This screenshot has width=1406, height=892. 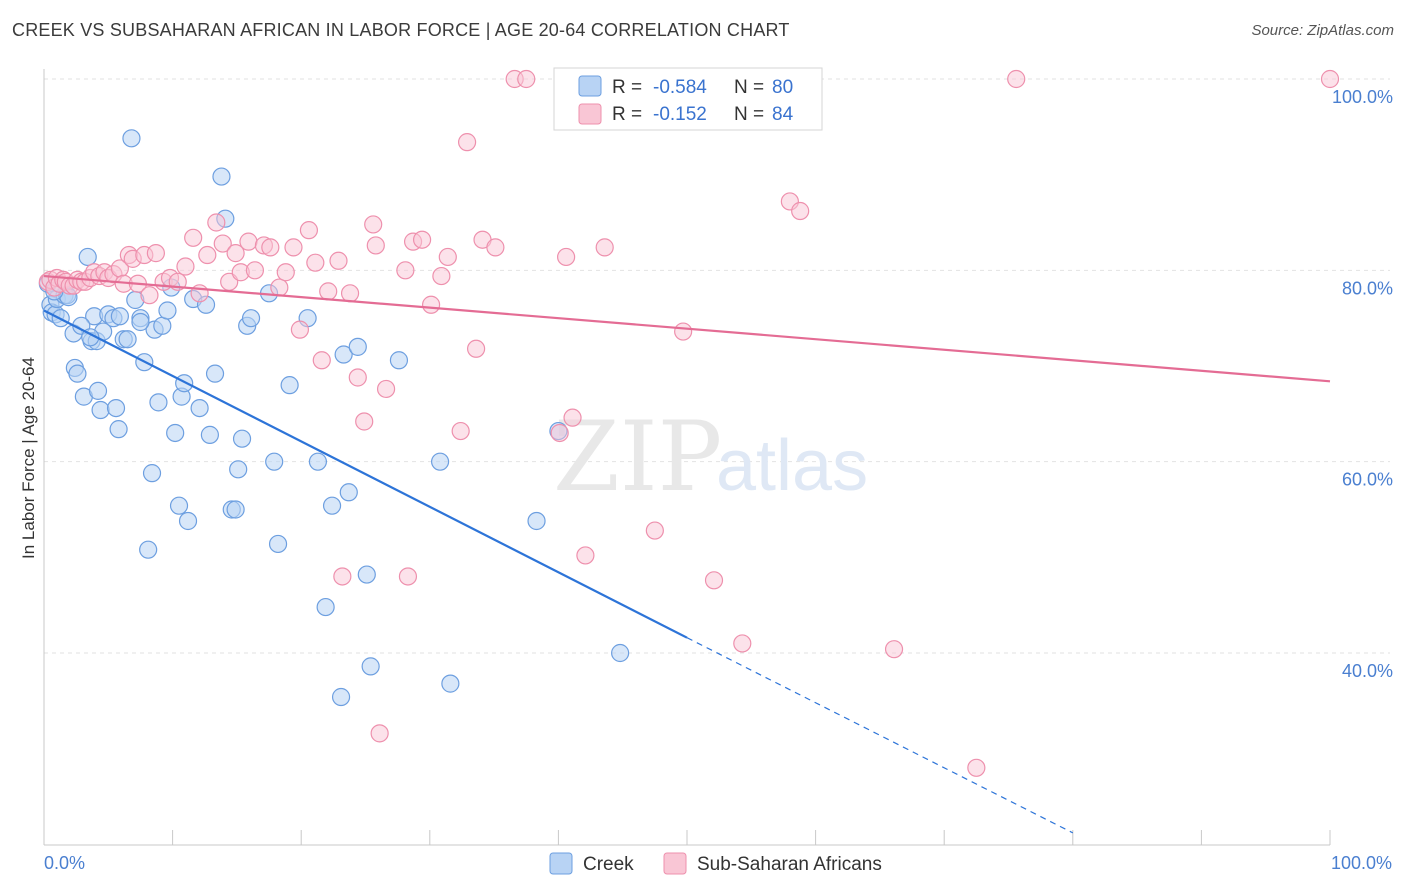 What do you see at coordinates (680, 87) in the screenshot?
I see `legend-r-value-creek: -0.584` at bounding box center [680, 87].